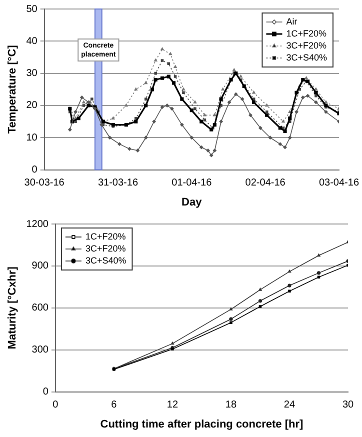 This screenshot has width=362, height=437. What do you see at coordinates (32, 41) in the screenshot?
I see `y-tick-label: 40` at bounding box center [32, 41].